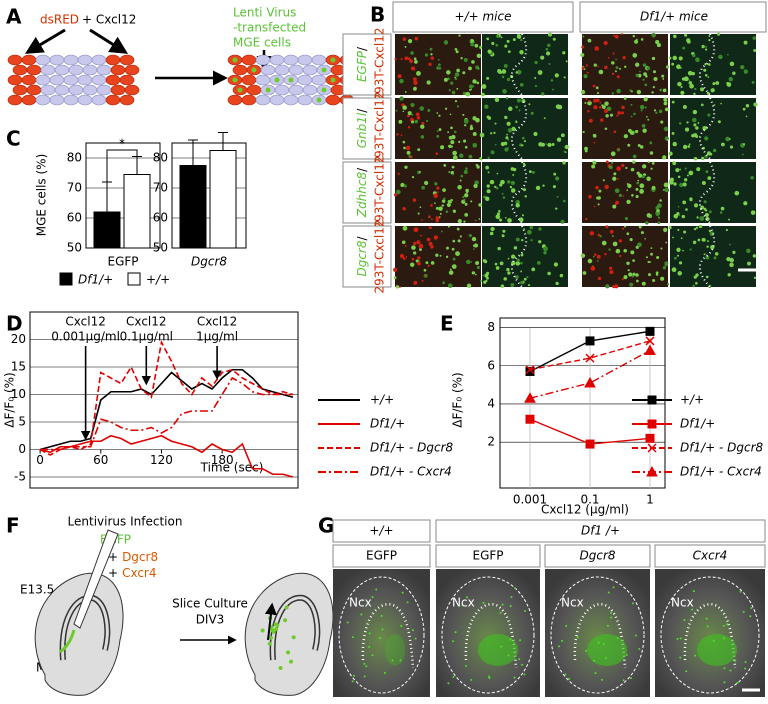 This screenshot has height=704, width=768. What do you see at coordinates (713, 256) in the screenshot?
I see `micrograph` at bounding box center [713, 256].